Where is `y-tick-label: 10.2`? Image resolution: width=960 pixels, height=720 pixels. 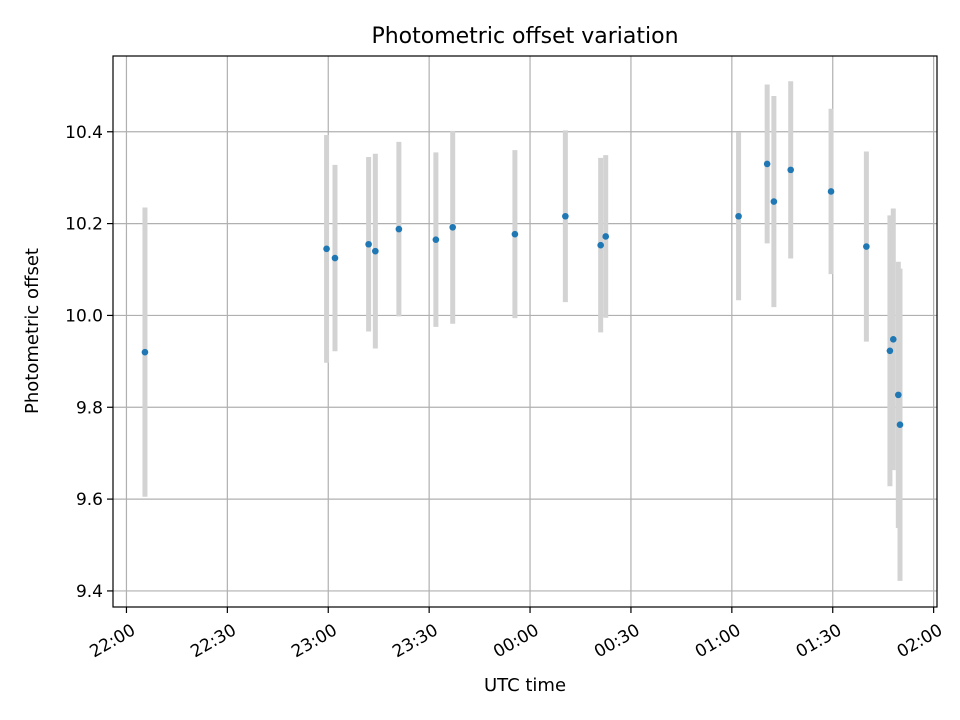
y-tick-label: 10.2 is located at coordinates (84, 225).